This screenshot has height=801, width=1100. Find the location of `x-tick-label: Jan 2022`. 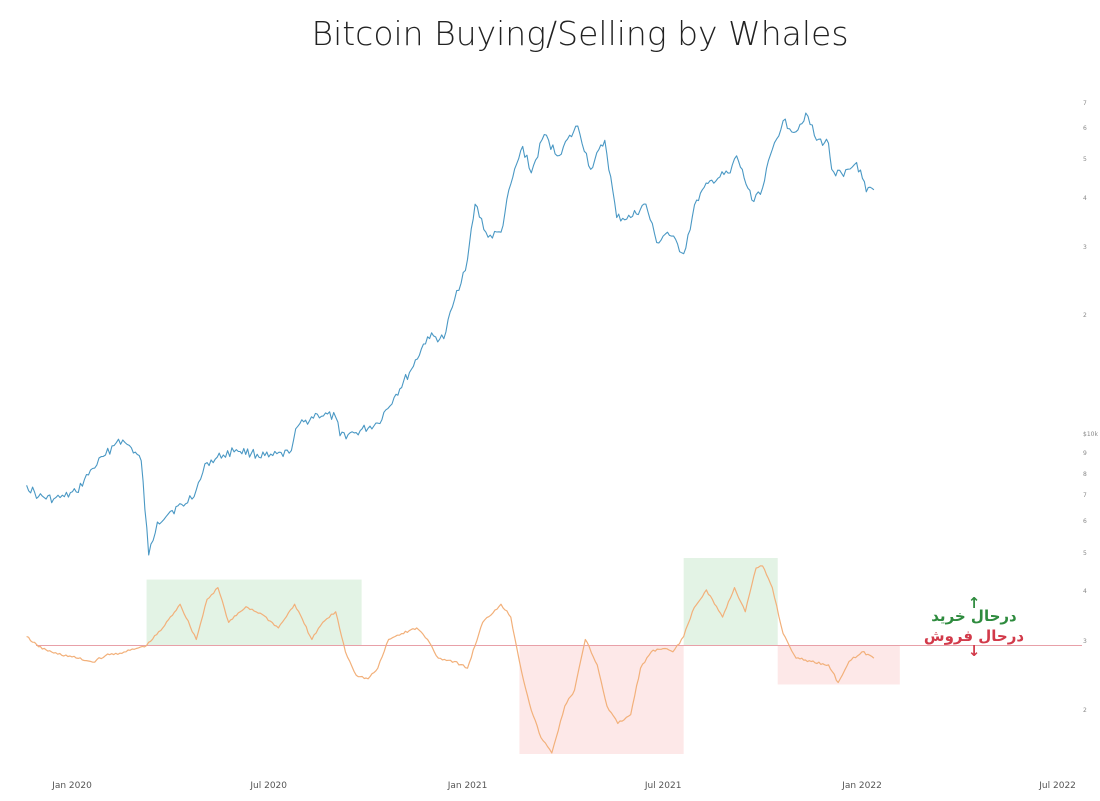

x-tick-label: Jan 2022 is located at coordinates (861, 786).